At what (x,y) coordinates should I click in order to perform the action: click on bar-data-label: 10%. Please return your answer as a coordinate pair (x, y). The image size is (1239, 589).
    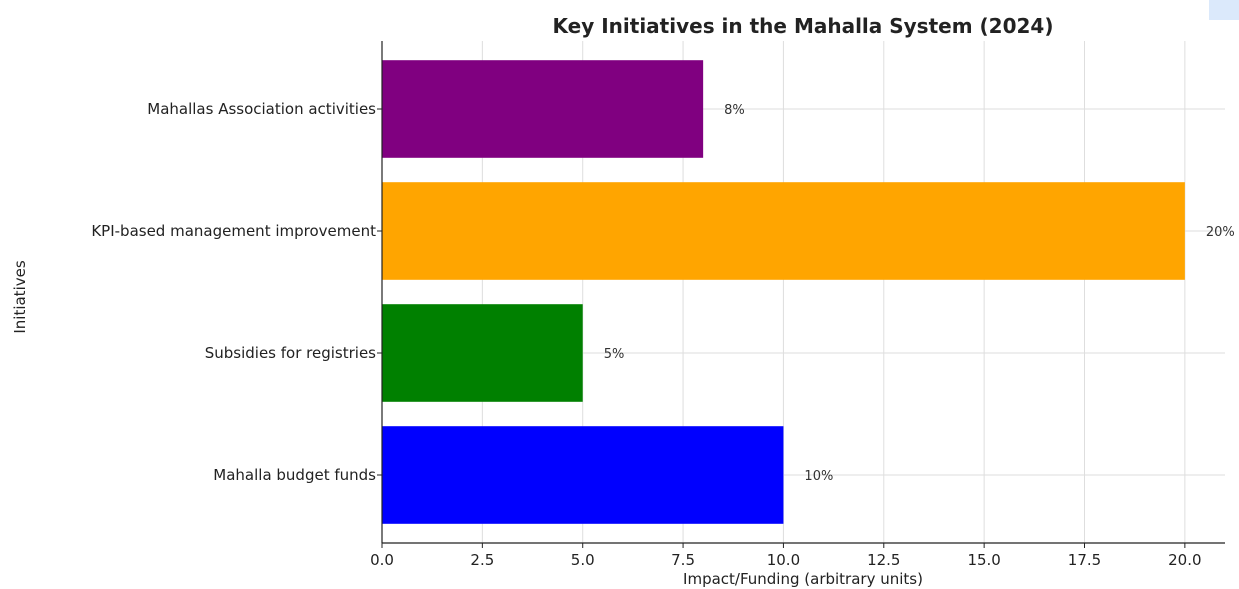
    Looking at the image, I should click on (818, 476).